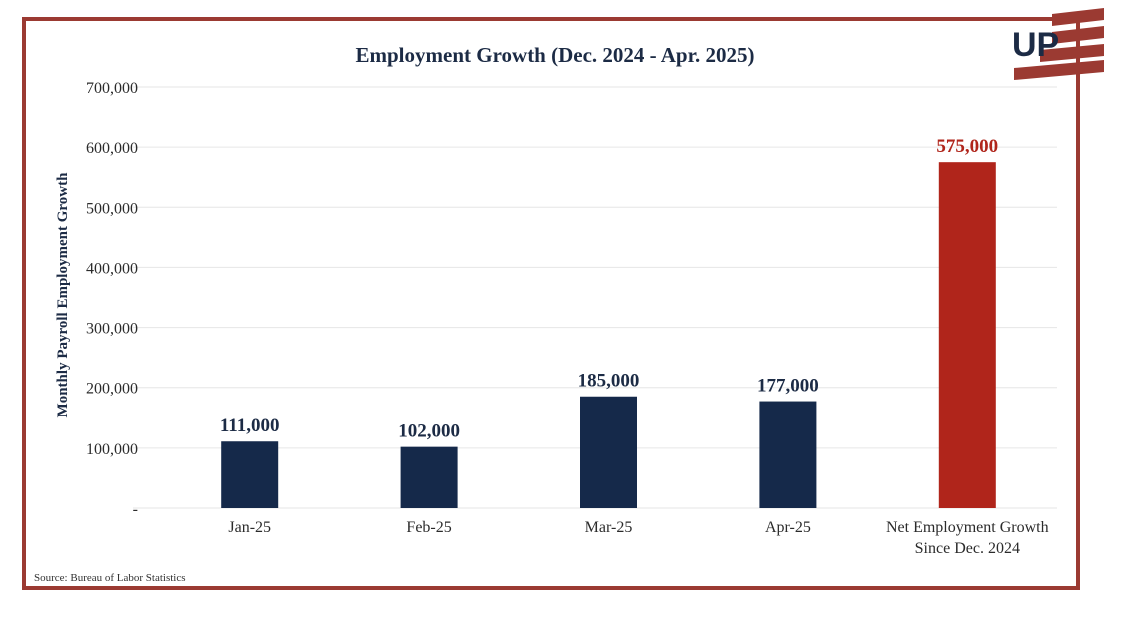 The width and height of the screenshot is (1122, 618). I want to click on up-logo-stripes-icon, so click(1059, 44).